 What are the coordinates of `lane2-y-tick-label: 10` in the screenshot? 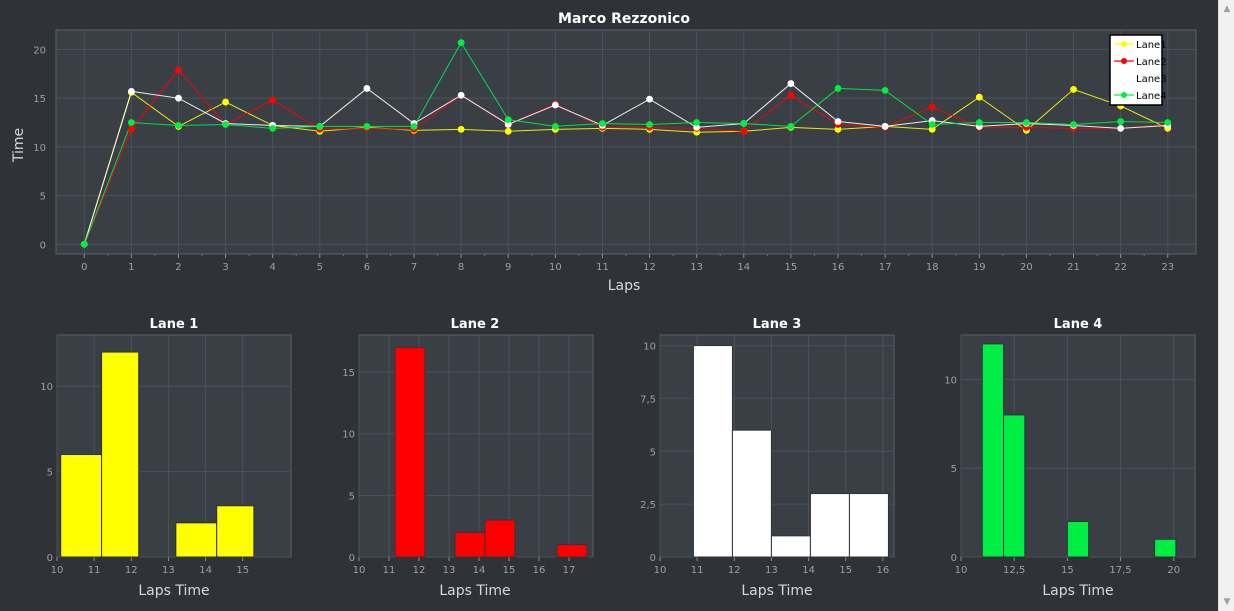 It's located at (348, 435).